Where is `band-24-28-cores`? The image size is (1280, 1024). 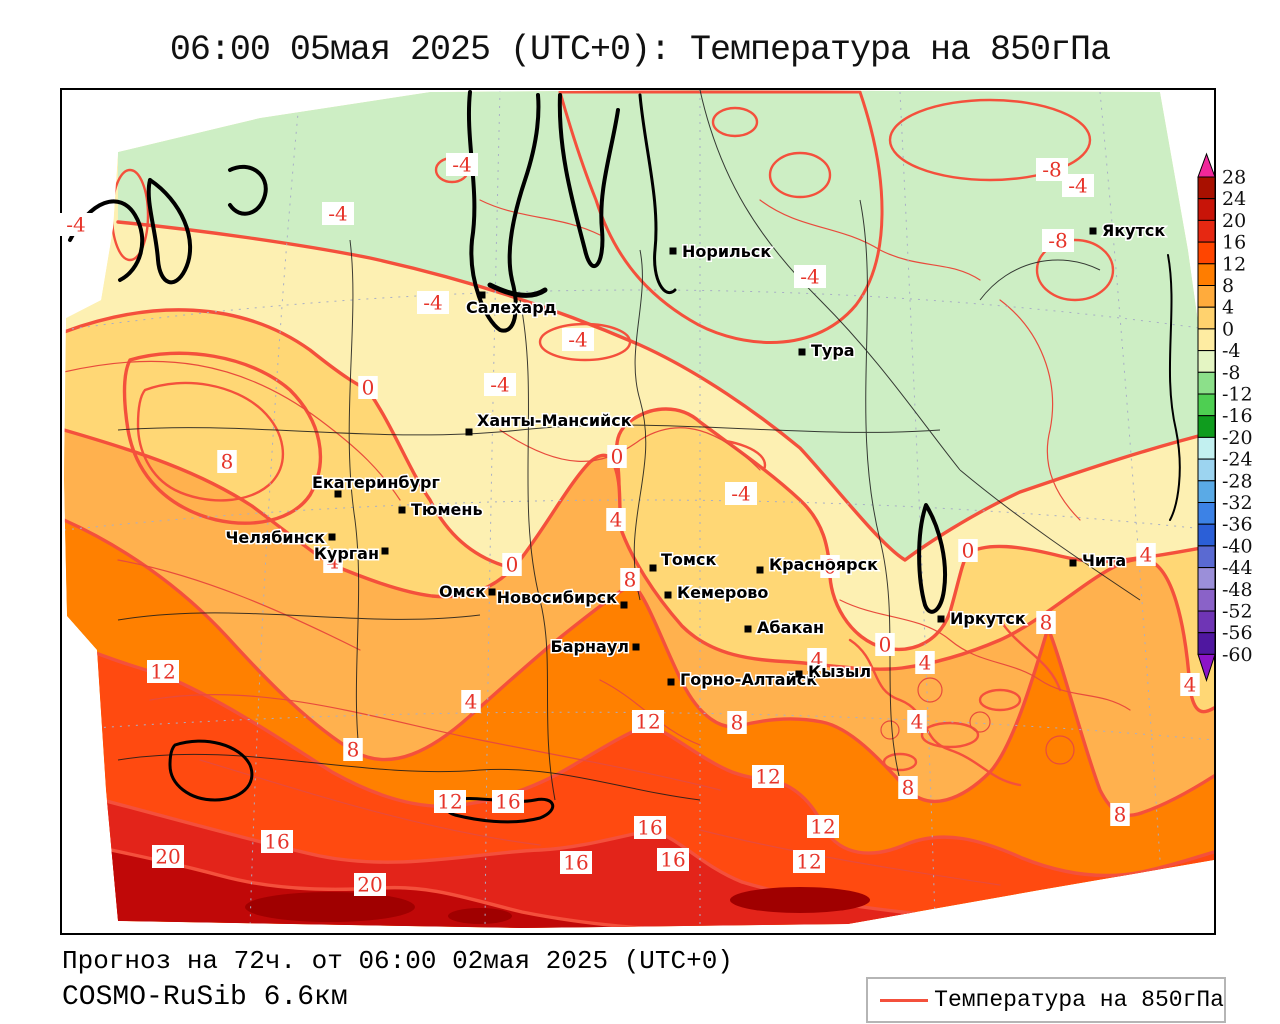 band-24-28-cores is located at coordinates (557, 905).